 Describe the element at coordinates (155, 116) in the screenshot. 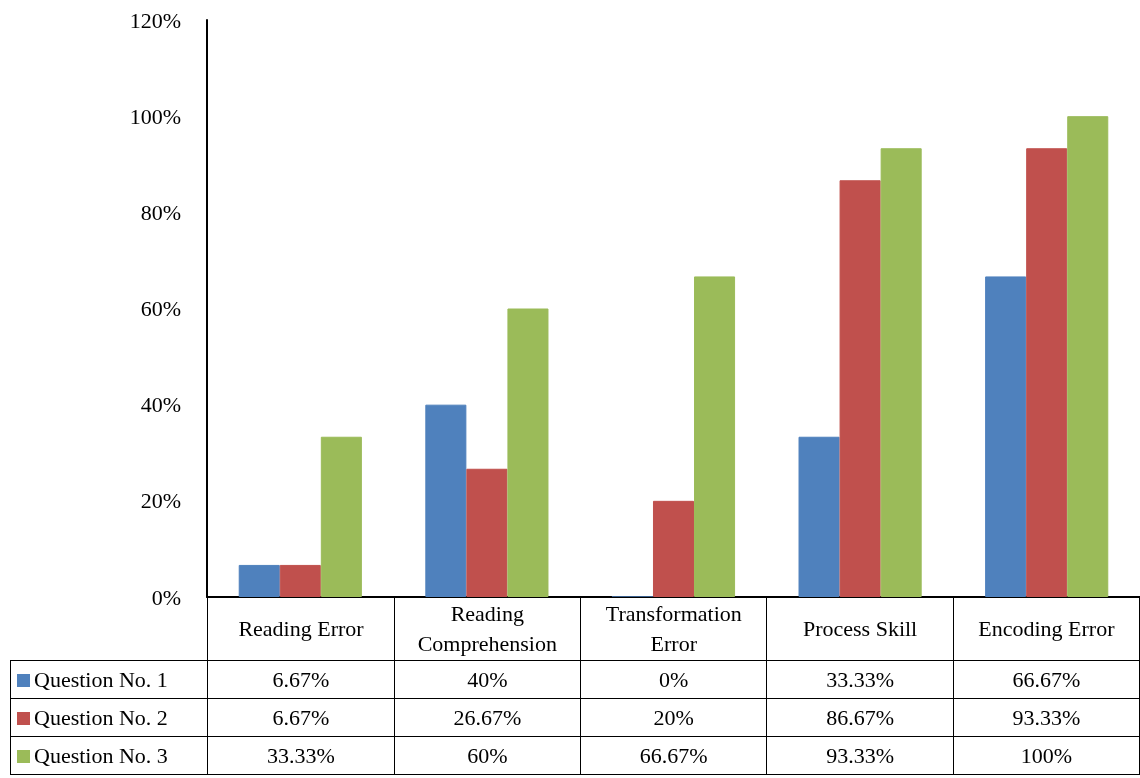

I see `y-tick-label: 100%` at that location.